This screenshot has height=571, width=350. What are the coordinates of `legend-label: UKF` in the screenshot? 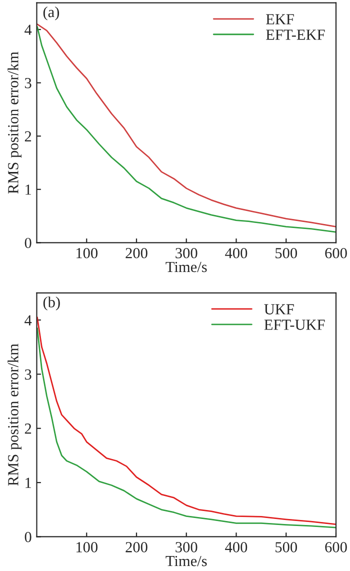 It's located at (279, 309).